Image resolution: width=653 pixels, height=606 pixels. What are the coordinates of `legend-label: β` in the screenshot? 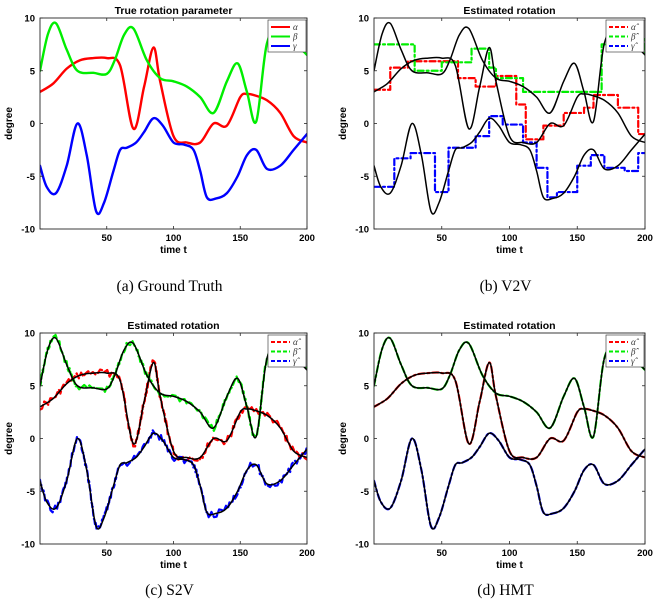 It's located at (295, 37).